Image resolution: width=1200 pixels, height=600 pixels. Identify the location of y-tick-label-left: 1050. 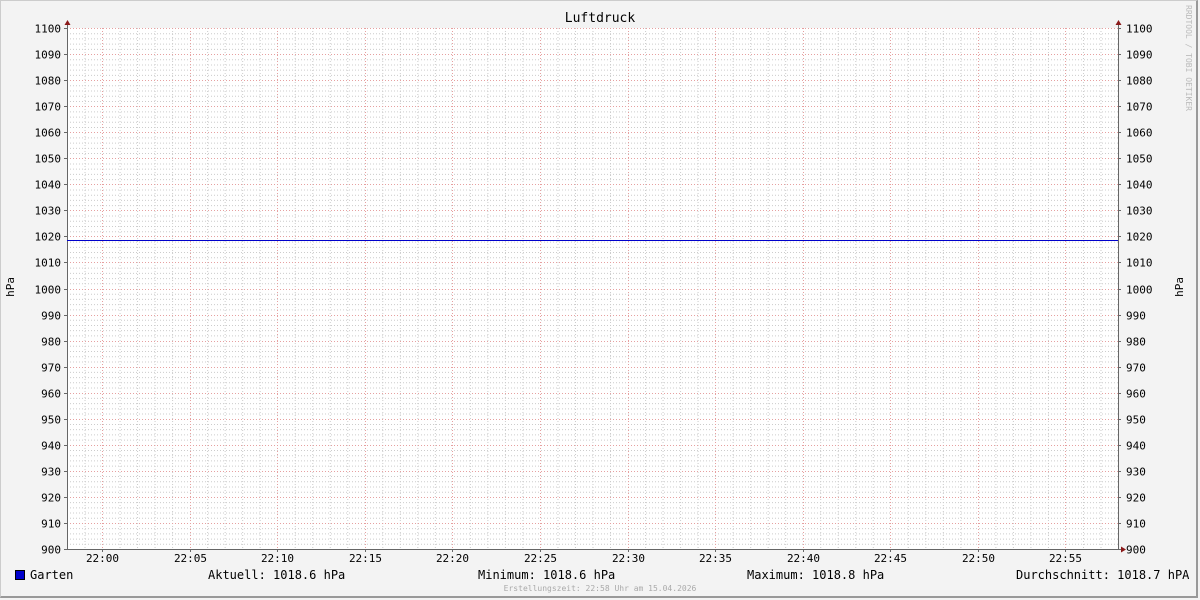
(48, 159).